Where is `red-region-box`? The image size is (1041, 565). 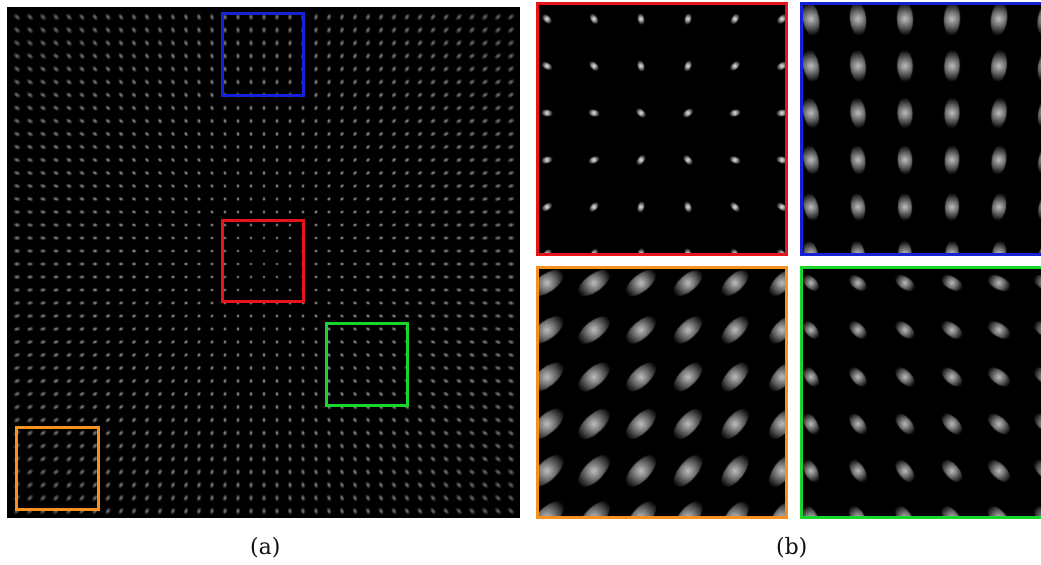 red-region-box is located at coordinates (263, 261).